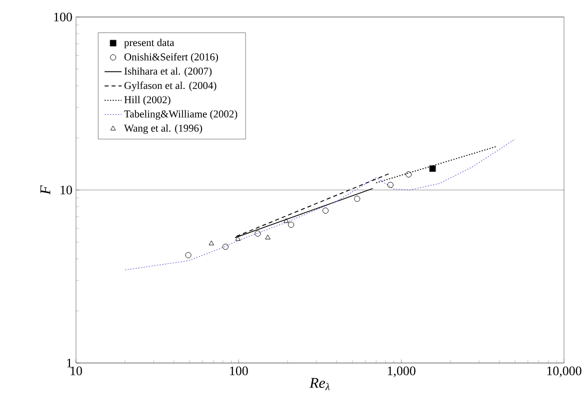 The height and width of the screenshot is (406, 587). I want to click on x-tick-label: 10, so click(76, 371).